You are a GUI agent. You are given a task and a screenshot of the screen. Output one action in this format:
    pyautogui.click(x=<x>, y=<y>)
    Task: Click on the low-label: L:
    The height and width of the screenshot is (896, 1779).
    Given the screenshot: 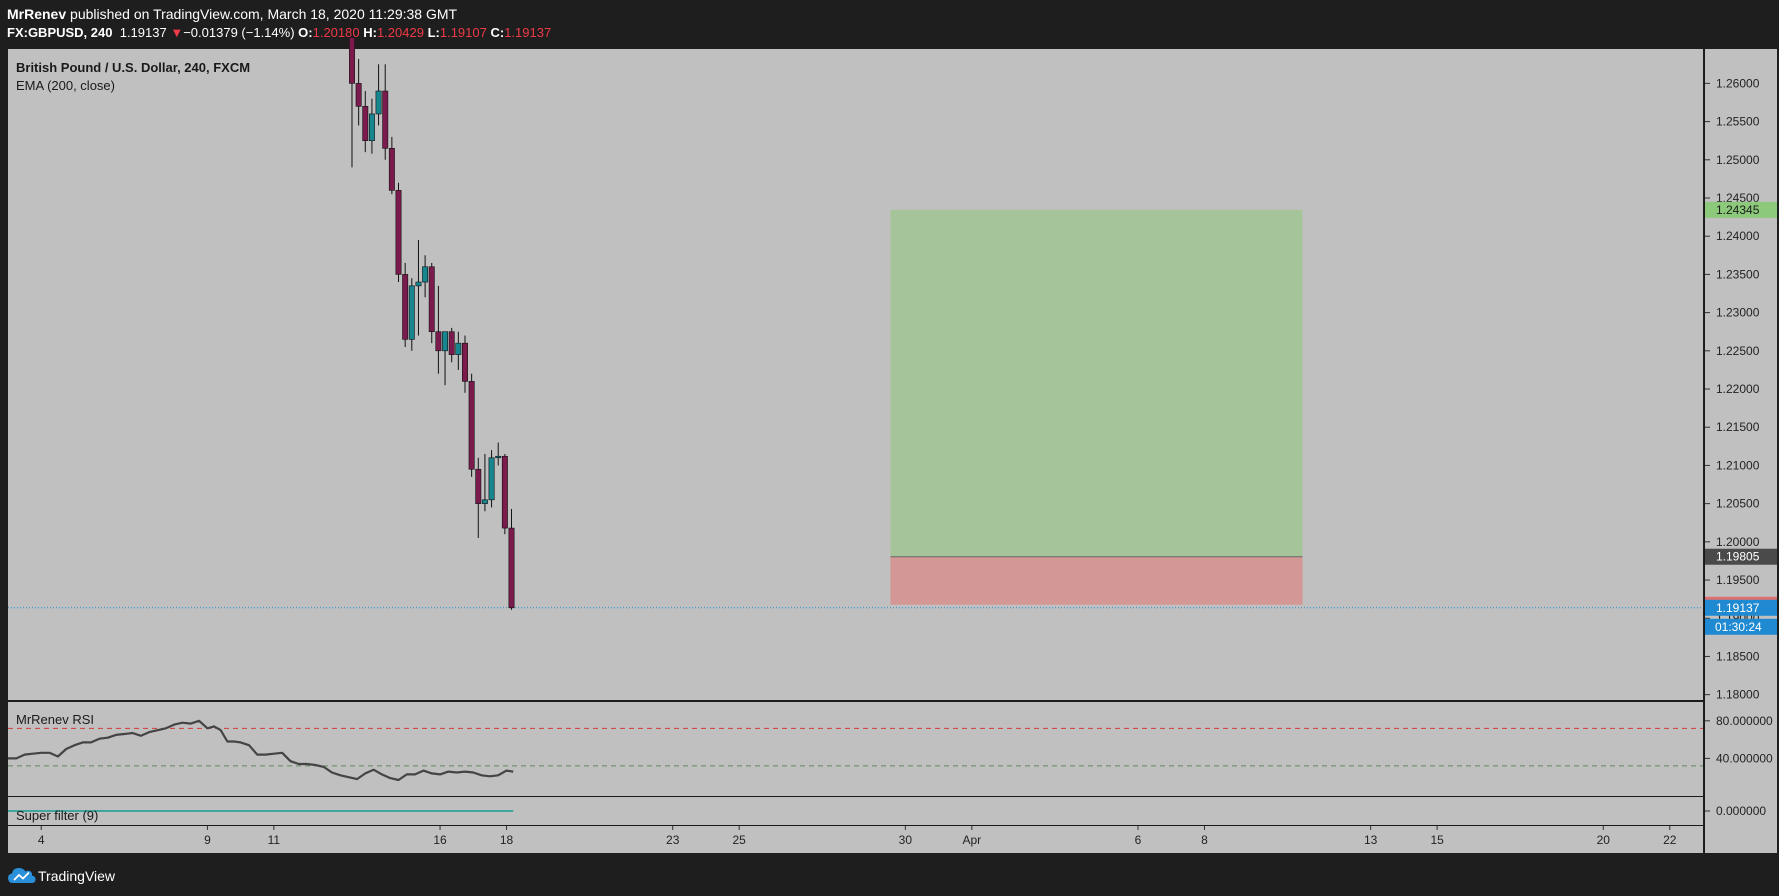 What is the action you would take?
    pyautogui.click(x=433, y=32)
    